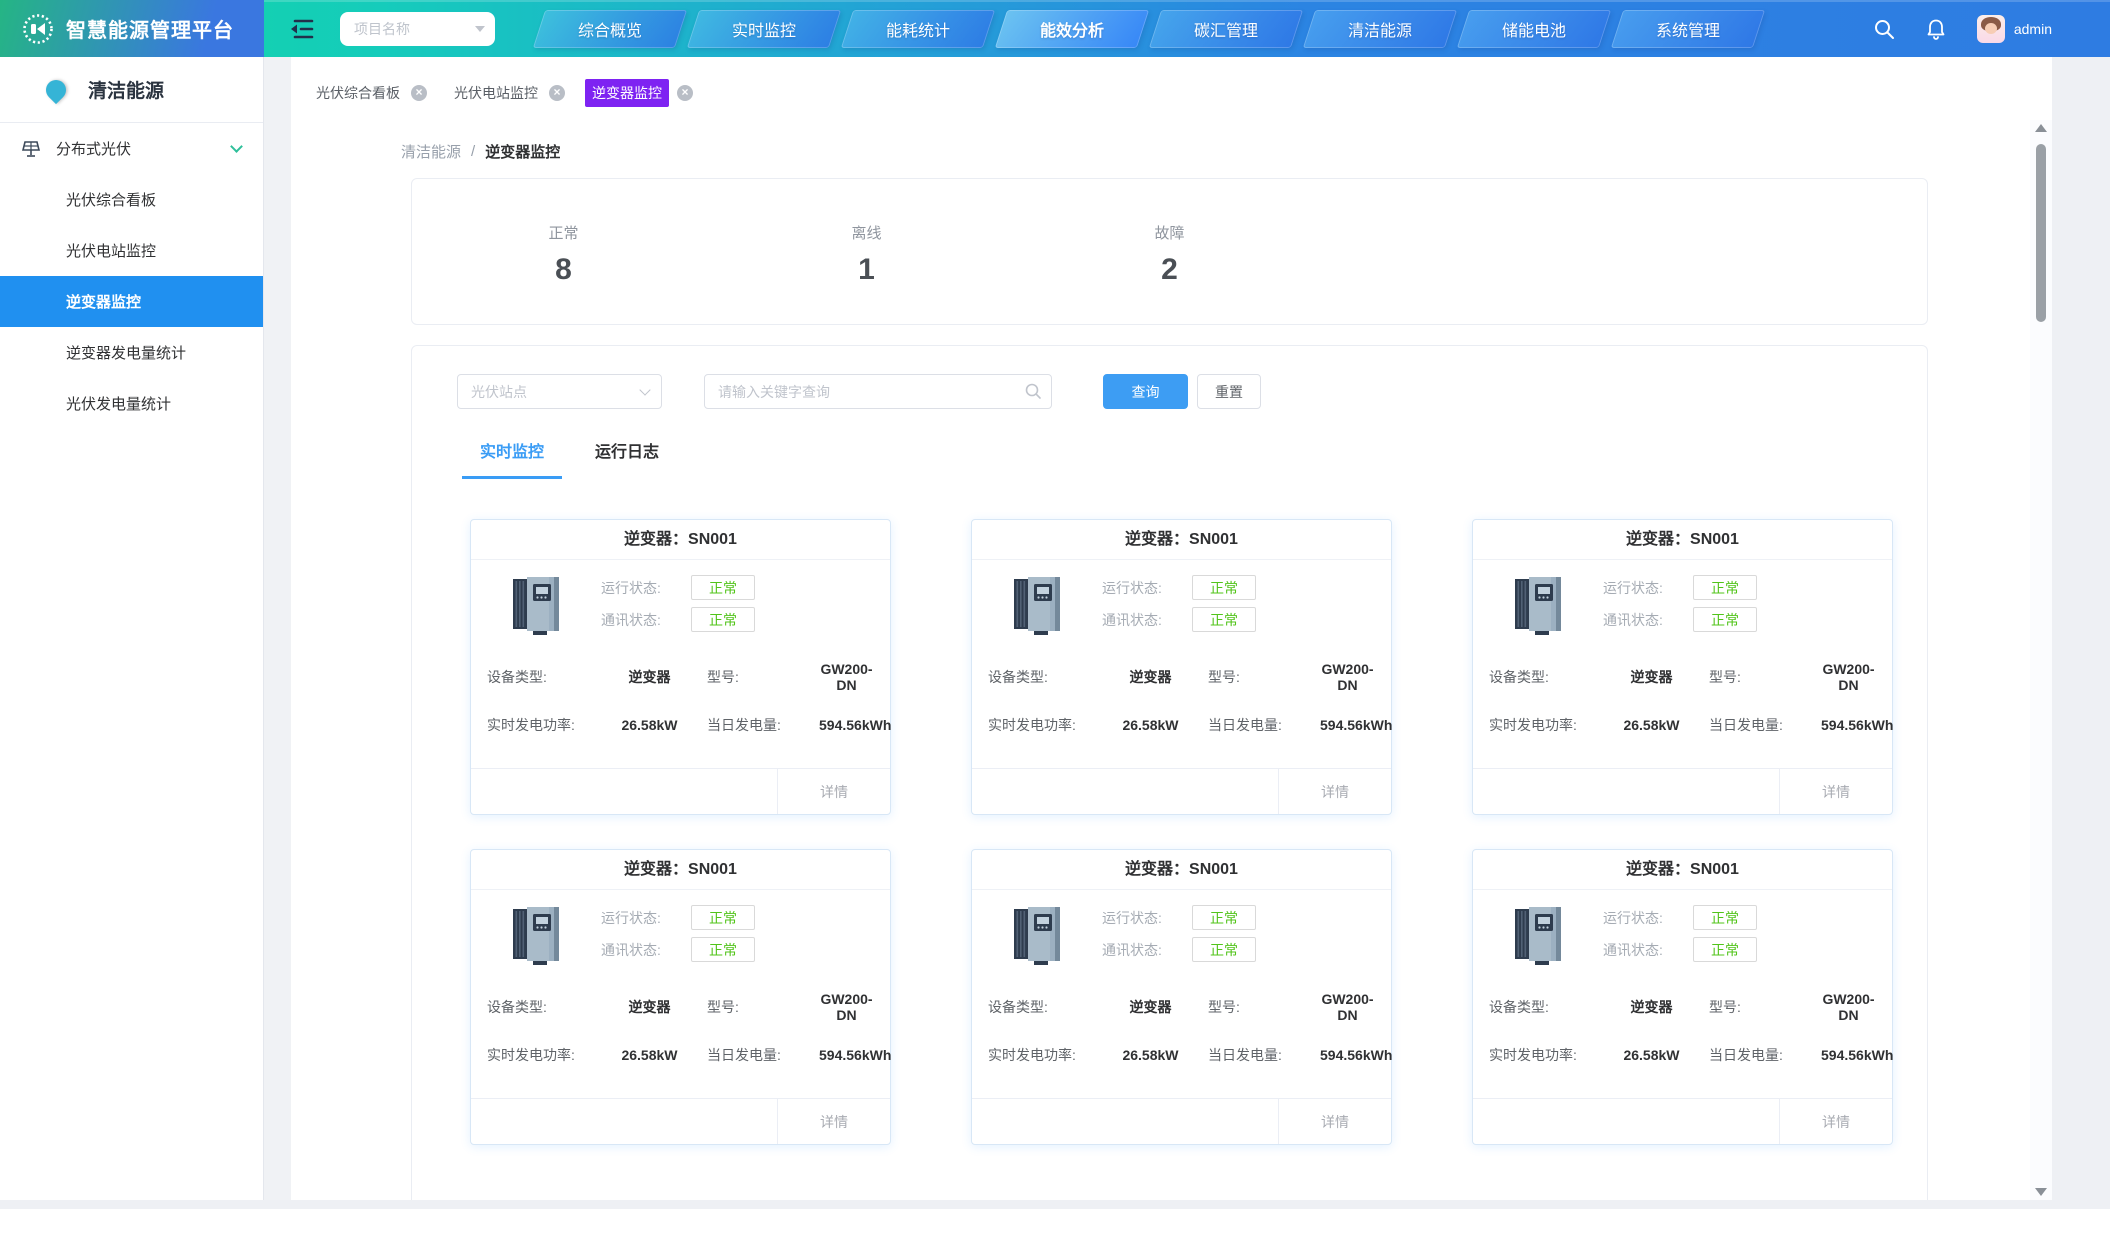 The height and width of the screenshot is (1241, 2110). I want to click on keyword-search-input, so click(878, 391).